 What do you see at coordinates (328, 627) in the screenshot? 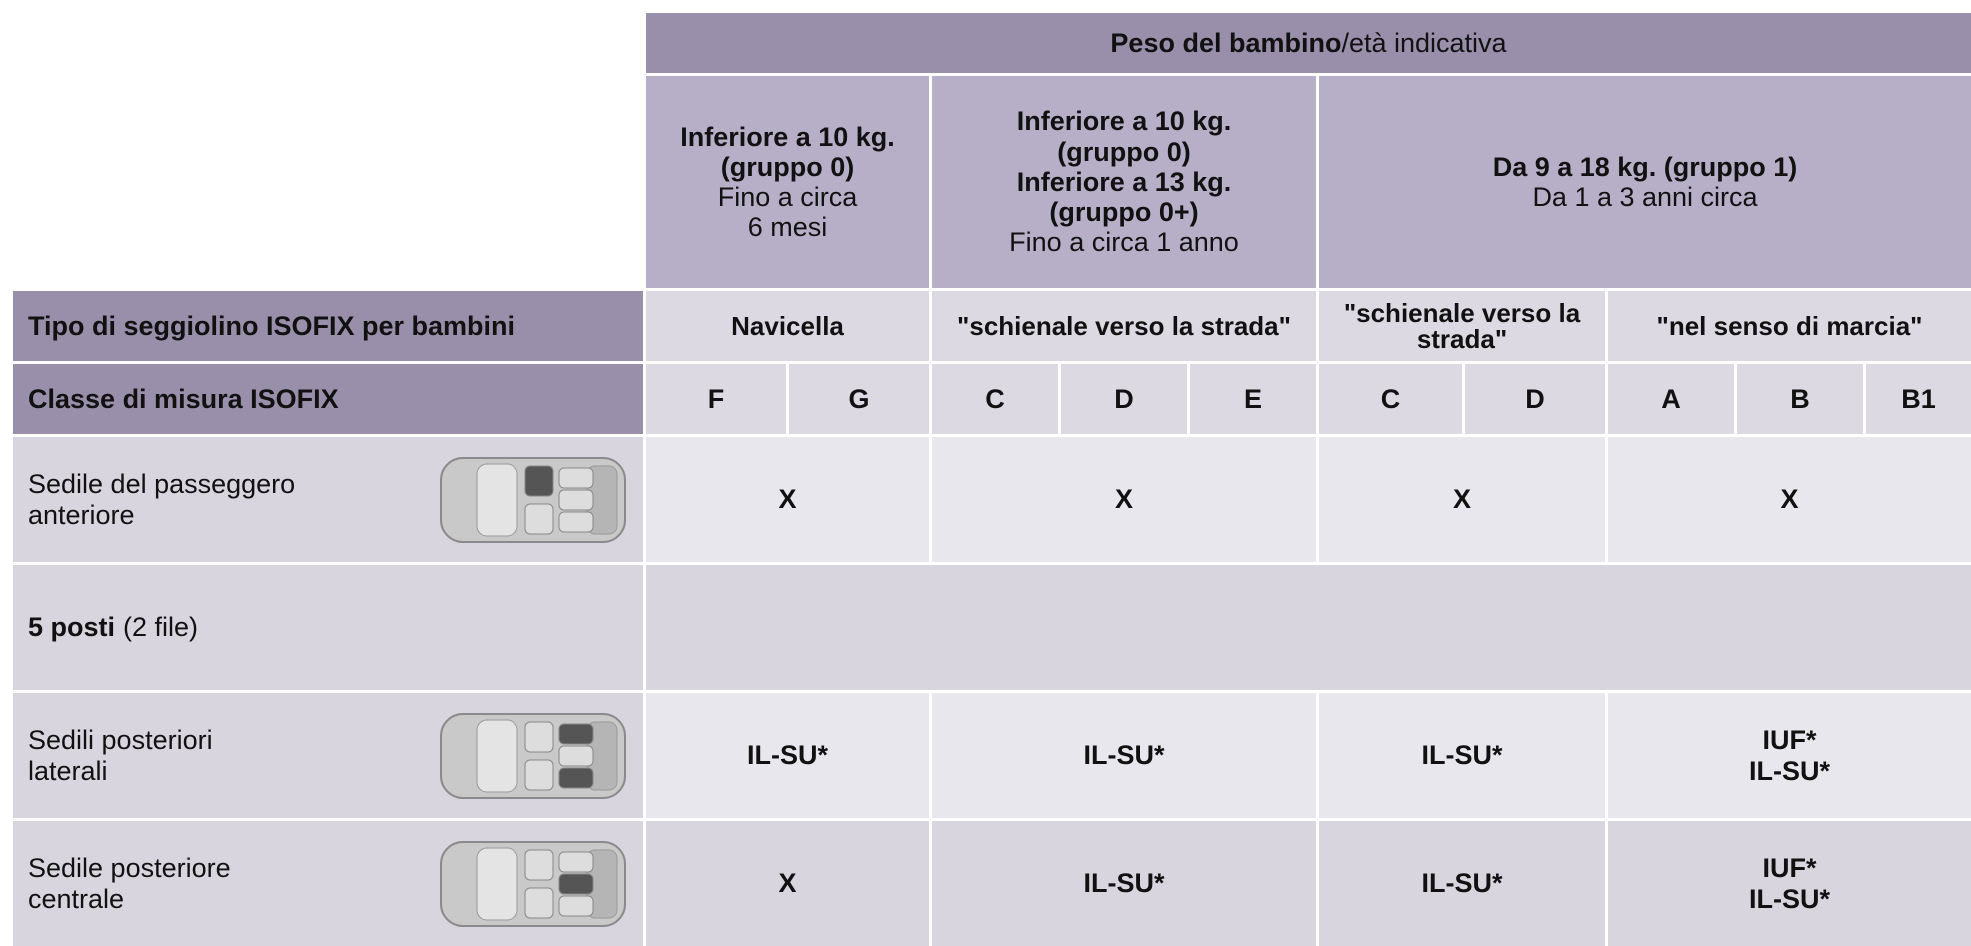
I see `row-label: 5 posti (2 file)` at bounding box center [328, 627].